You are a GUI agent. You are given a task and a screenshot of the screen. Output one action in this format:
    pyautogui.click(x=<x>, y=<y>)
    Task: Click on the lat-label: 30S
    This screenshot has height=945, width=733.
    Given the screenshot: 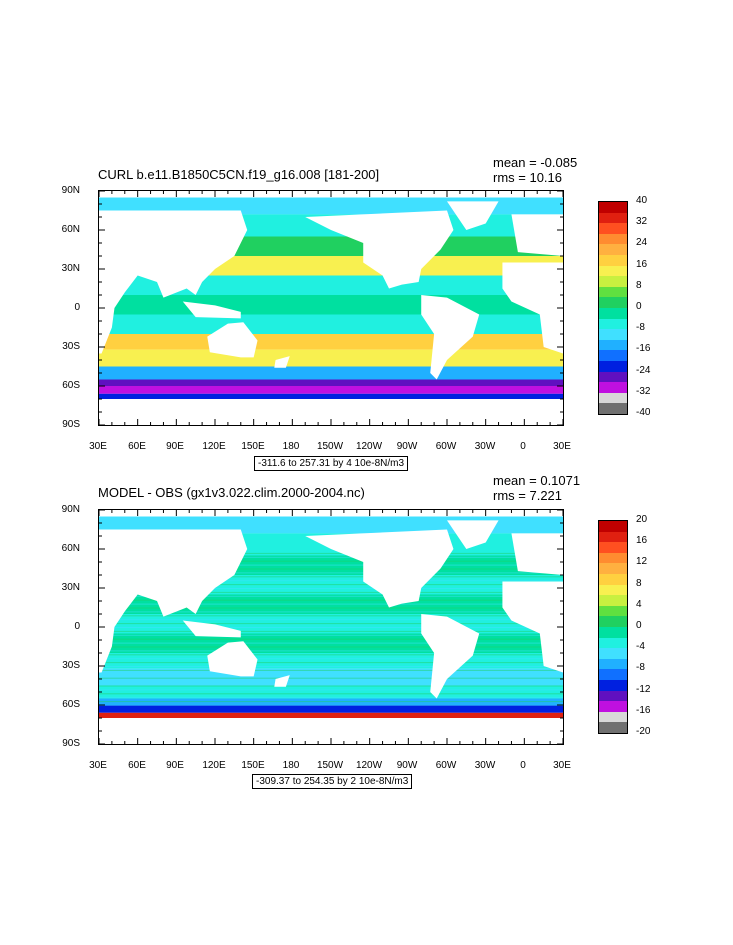 What is the action you would take?
    pyautogui.click(x=71, y=346)
    